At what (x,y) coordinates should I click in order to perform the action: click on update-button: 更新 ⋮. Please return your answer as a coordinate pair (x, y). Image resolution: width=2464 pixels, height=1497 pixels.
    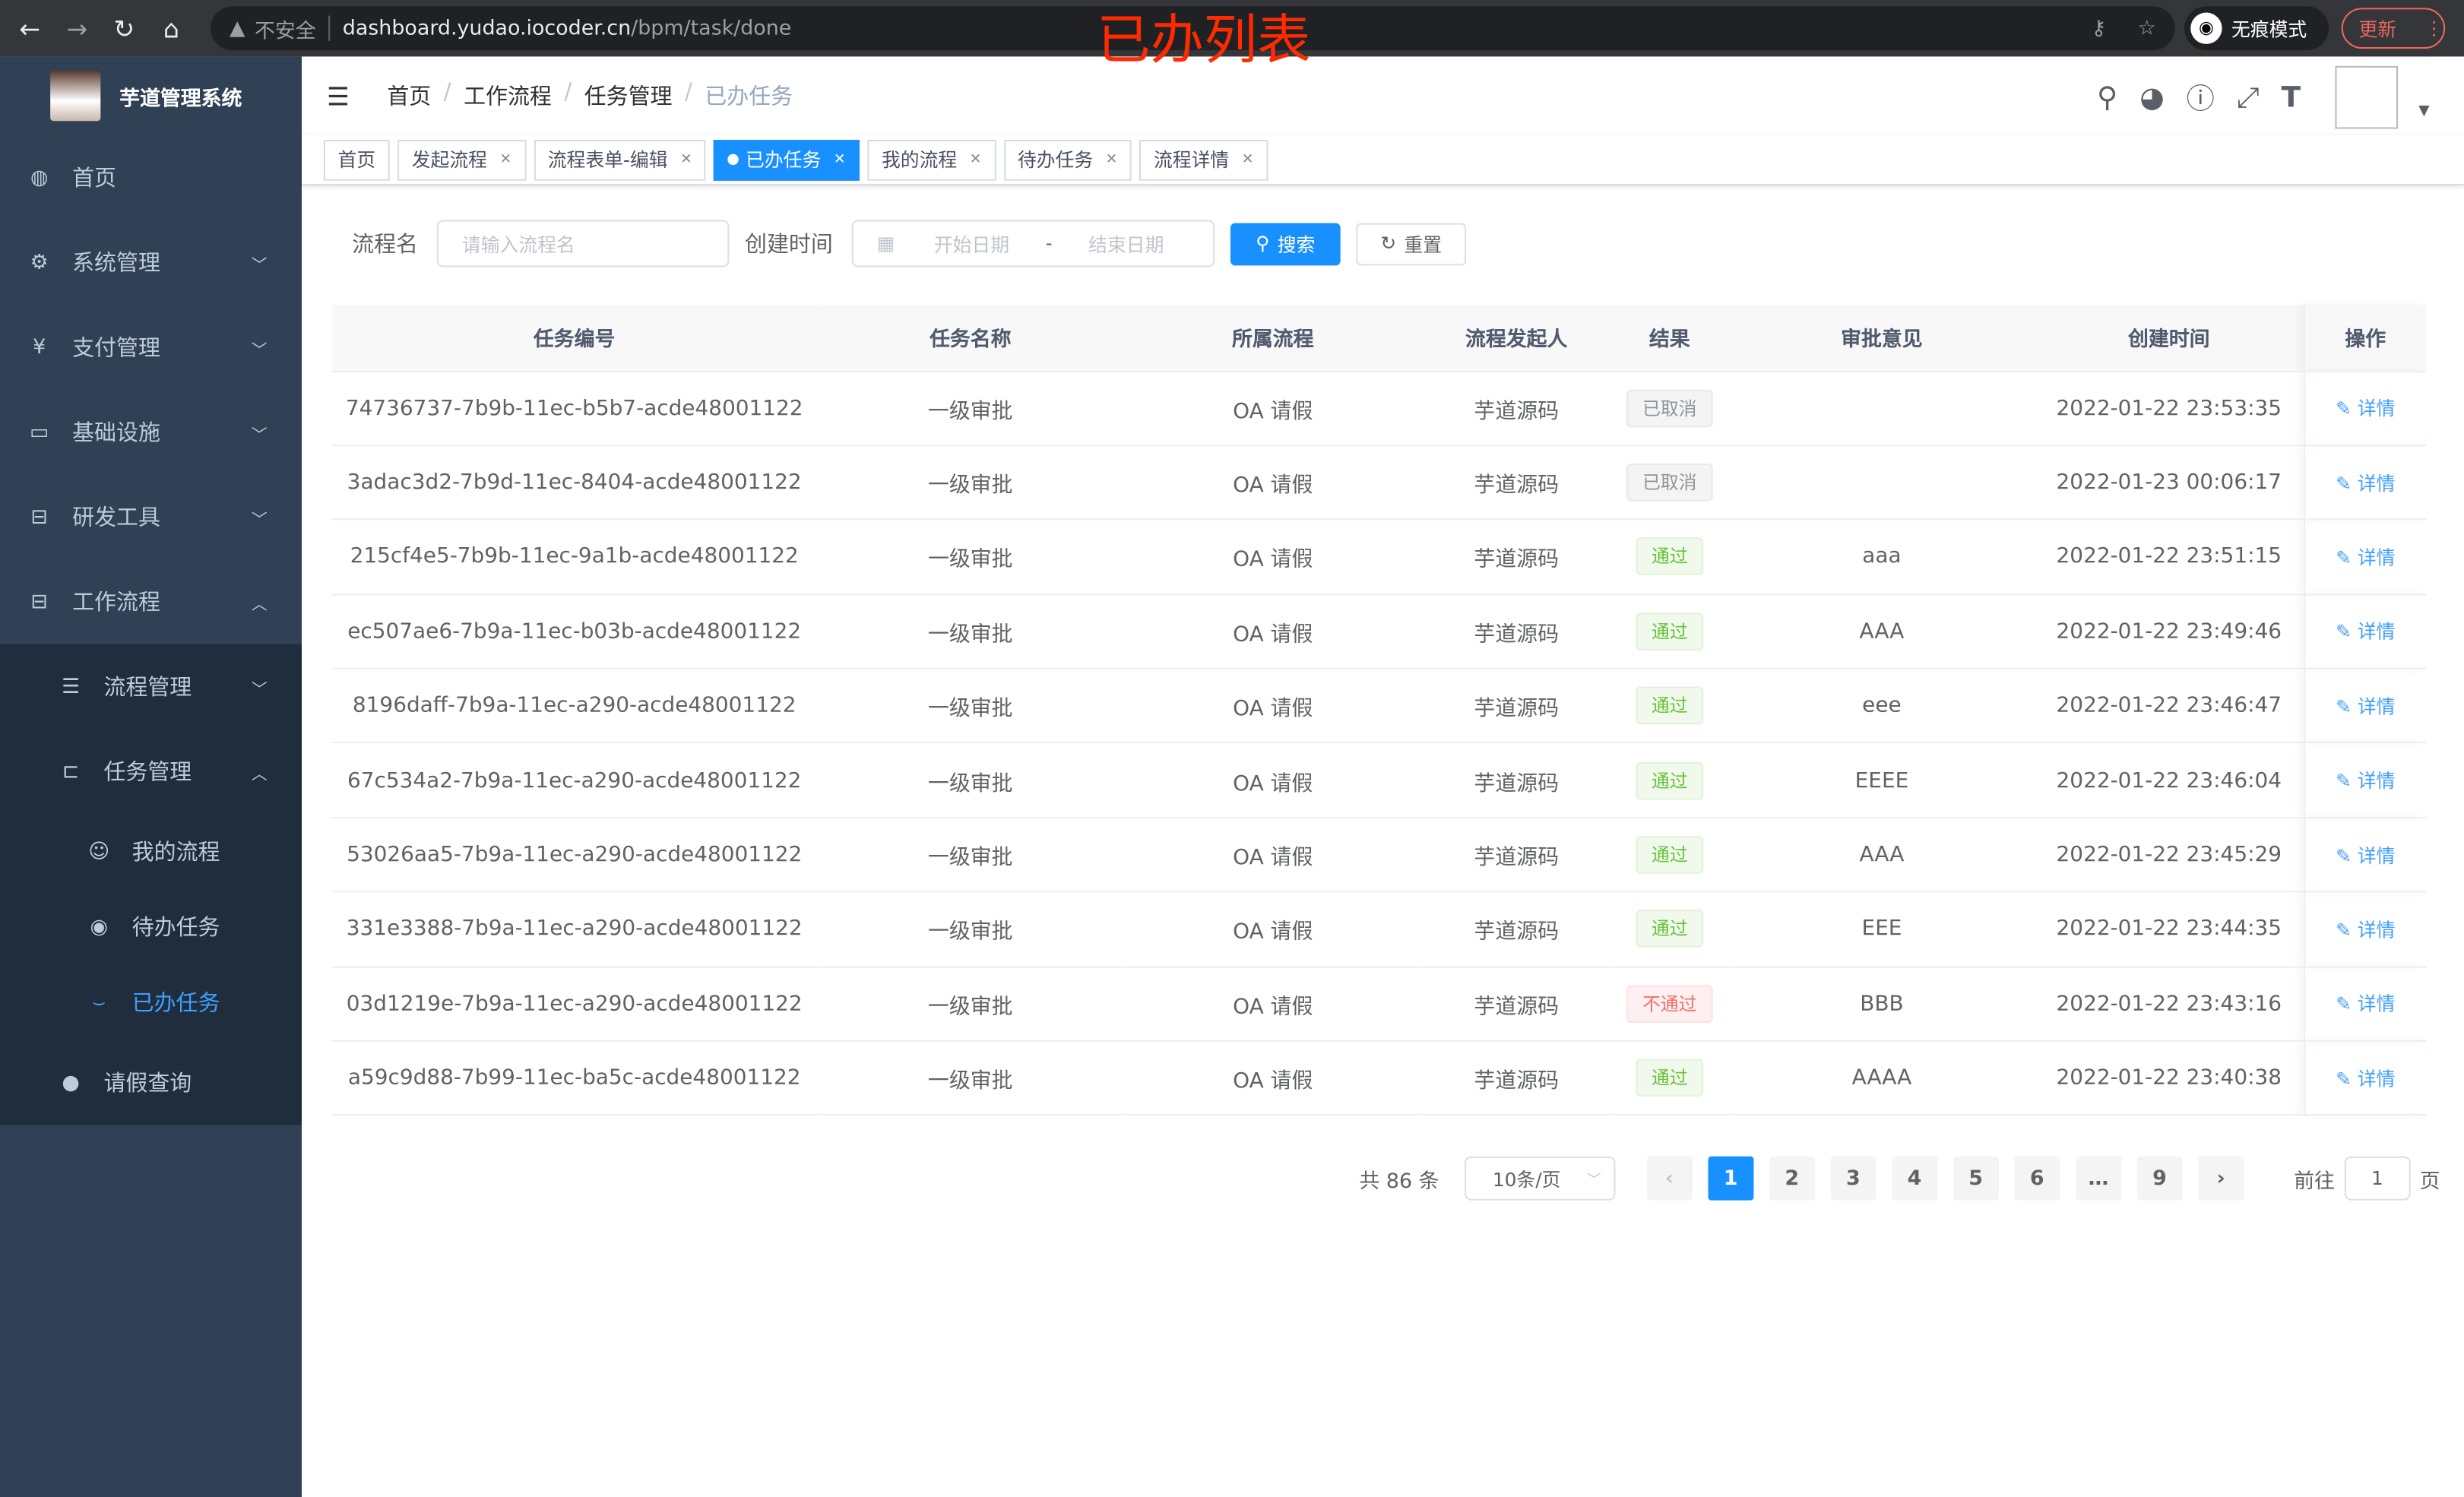
    Looking at the image, I should click on (2393, 28).